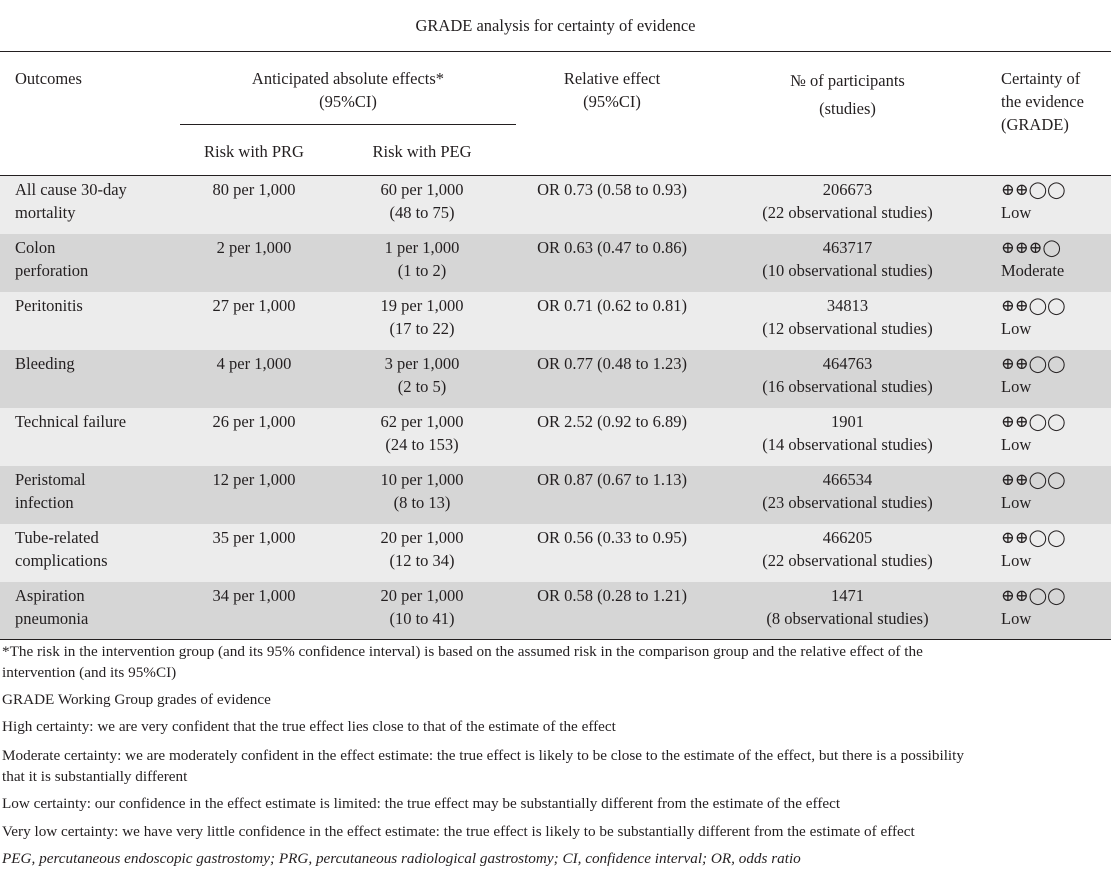 The width and height of the screenshot is (1111, 869). What do you see at coordinates (555, 175) in the screenshot?
I see `header-bottom-rule` at bounding box center [555, 175].